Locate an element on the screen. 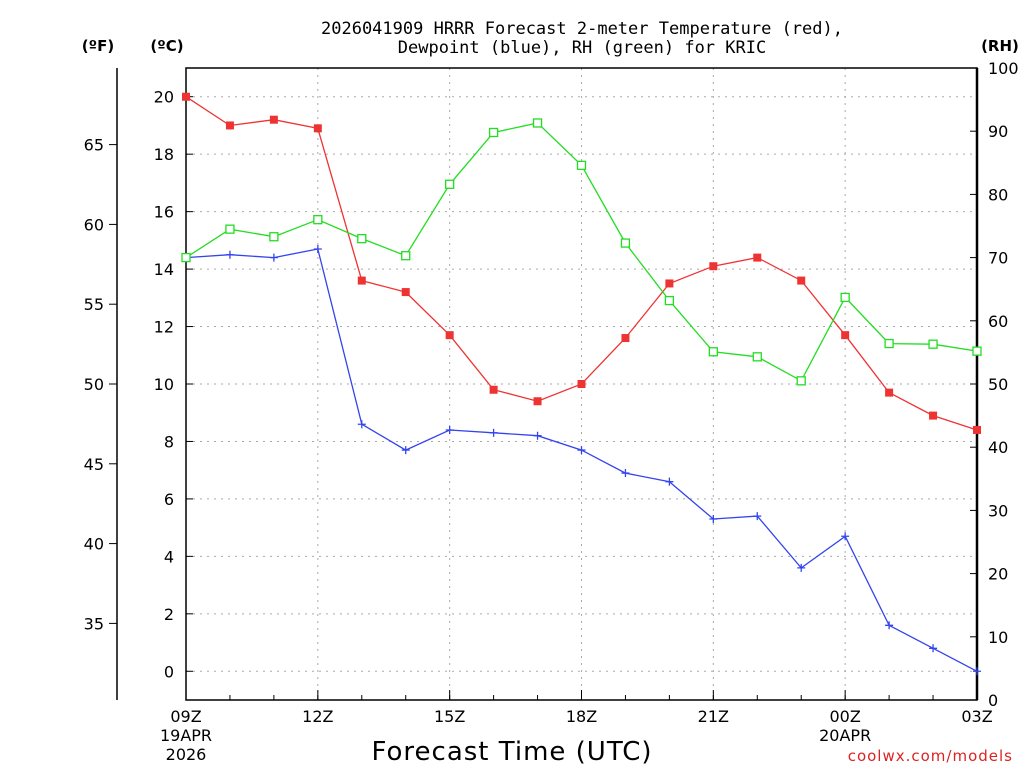 The width and height of the screenshot is (1024, 768). rh-tick-label: 90 is located at coordinates (998, 131).